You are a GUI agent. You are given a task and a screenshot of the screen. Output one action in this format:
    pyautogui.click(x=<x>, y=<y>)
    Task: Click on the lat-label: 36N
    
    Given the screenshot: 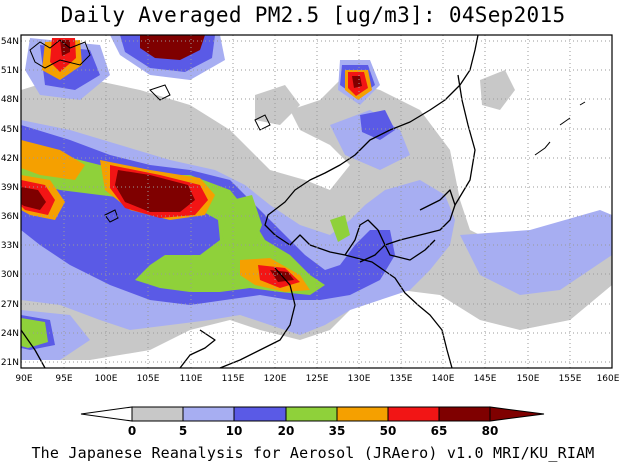 What is the action you would take?
    pyautogui.click(x=10, y=217)
    